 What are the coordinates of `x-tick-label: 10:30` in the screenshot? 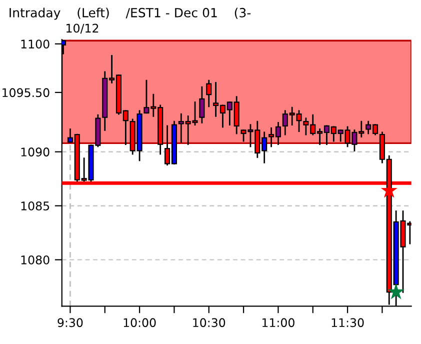 It's located at (209, 323).